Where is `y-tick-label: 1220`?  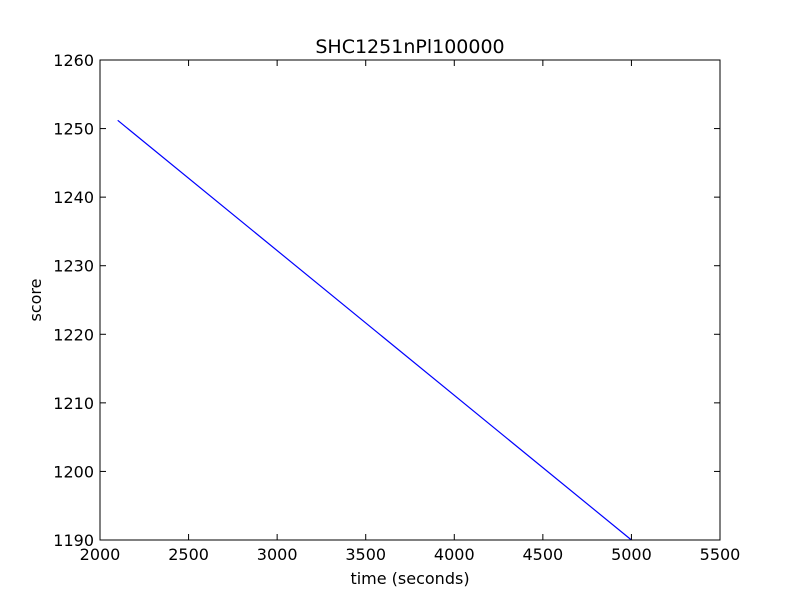 y-tick-label: 1220 is located at coordinates (73, 334).